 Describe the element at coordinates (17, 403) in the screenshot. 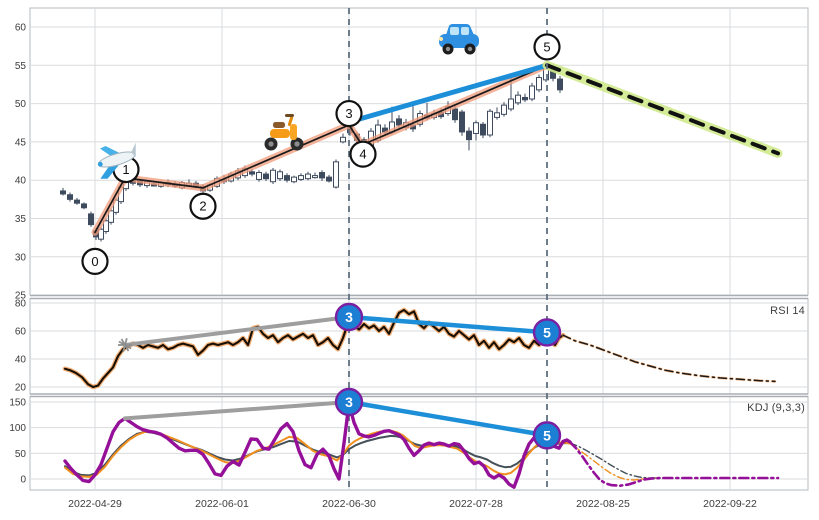

I see `ytick-label: 150` at that location.